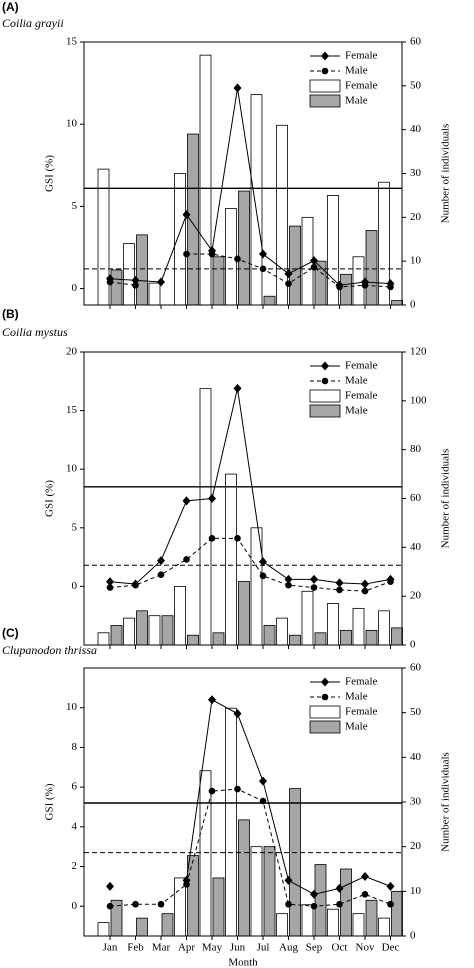  I want to click on x-tick-label: Sep, so click(314, 948).